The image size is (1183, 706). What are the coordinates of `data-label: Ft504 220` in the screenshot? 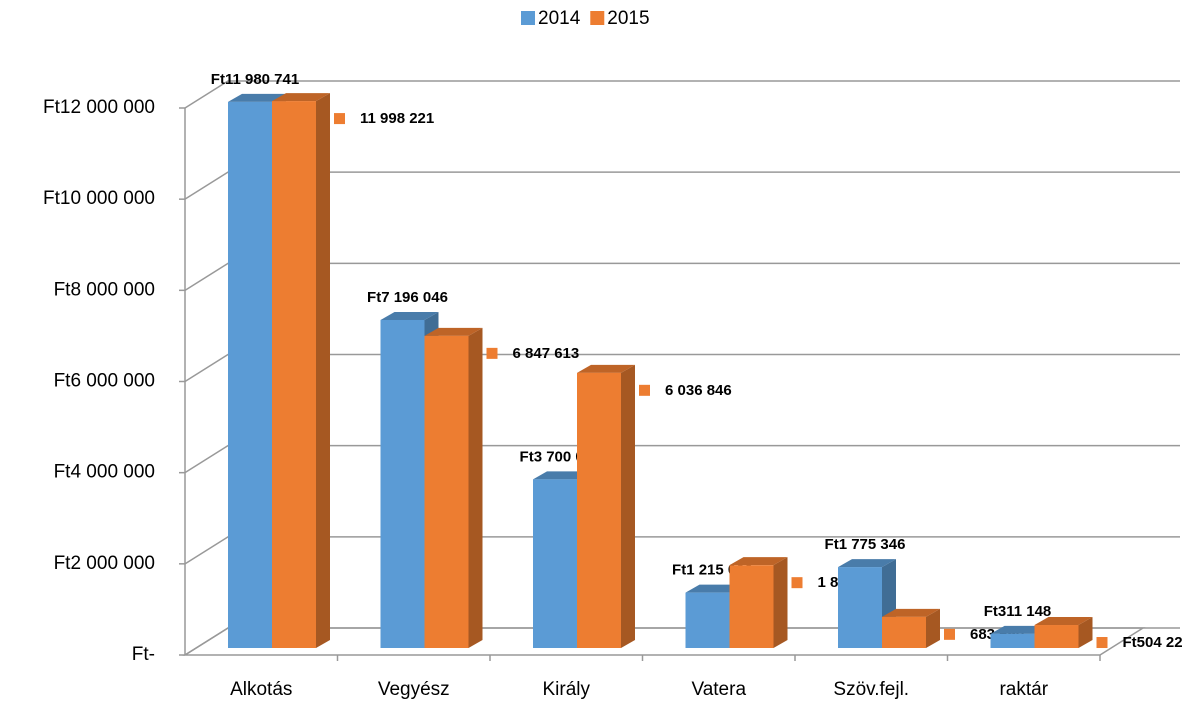 It's located at (1153, 642).